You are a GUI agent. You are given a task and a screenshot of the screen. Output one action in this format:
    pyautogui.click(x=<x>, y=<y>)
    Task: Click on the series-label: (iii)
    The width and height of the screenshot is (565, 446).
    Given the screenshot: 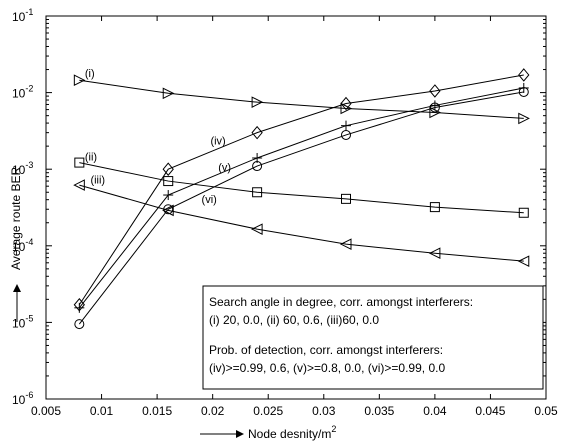 What is the action you would take?
    pyautogui.click(x=97, y=181)
    